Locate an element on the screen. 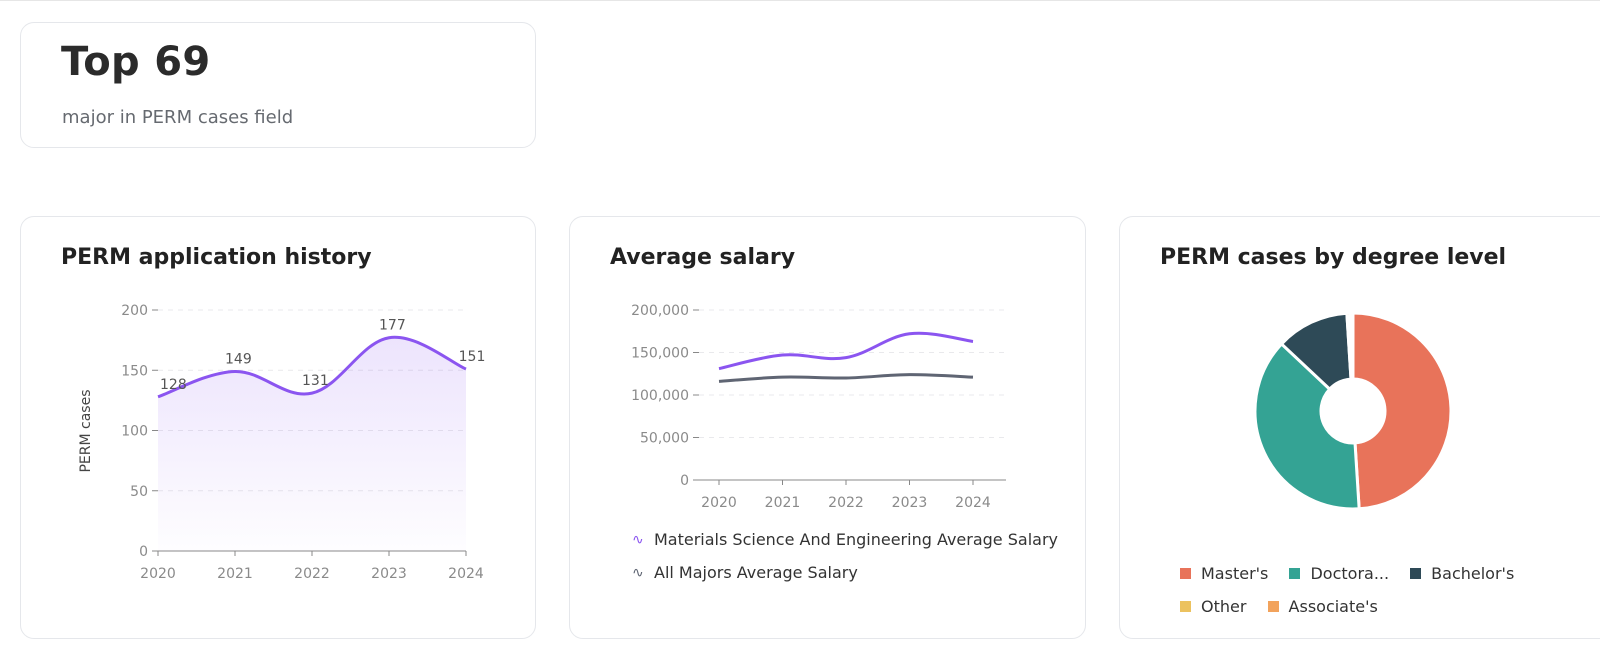 This screenshot has width=1600, height=649. legend-item-all-majors: ∿ All Majors Average Salary is located at coordinates (845, 572).